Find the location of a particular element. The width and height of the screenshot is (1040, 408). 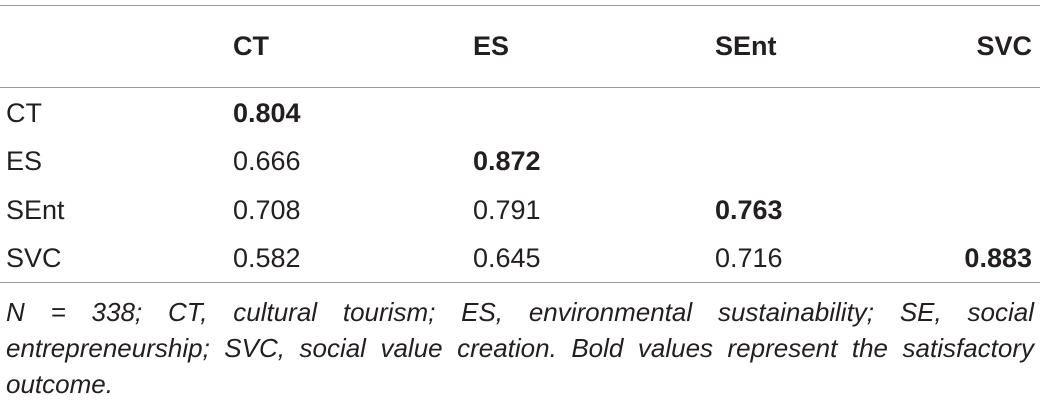

row-label: ES is located at coordinates (24, 161).